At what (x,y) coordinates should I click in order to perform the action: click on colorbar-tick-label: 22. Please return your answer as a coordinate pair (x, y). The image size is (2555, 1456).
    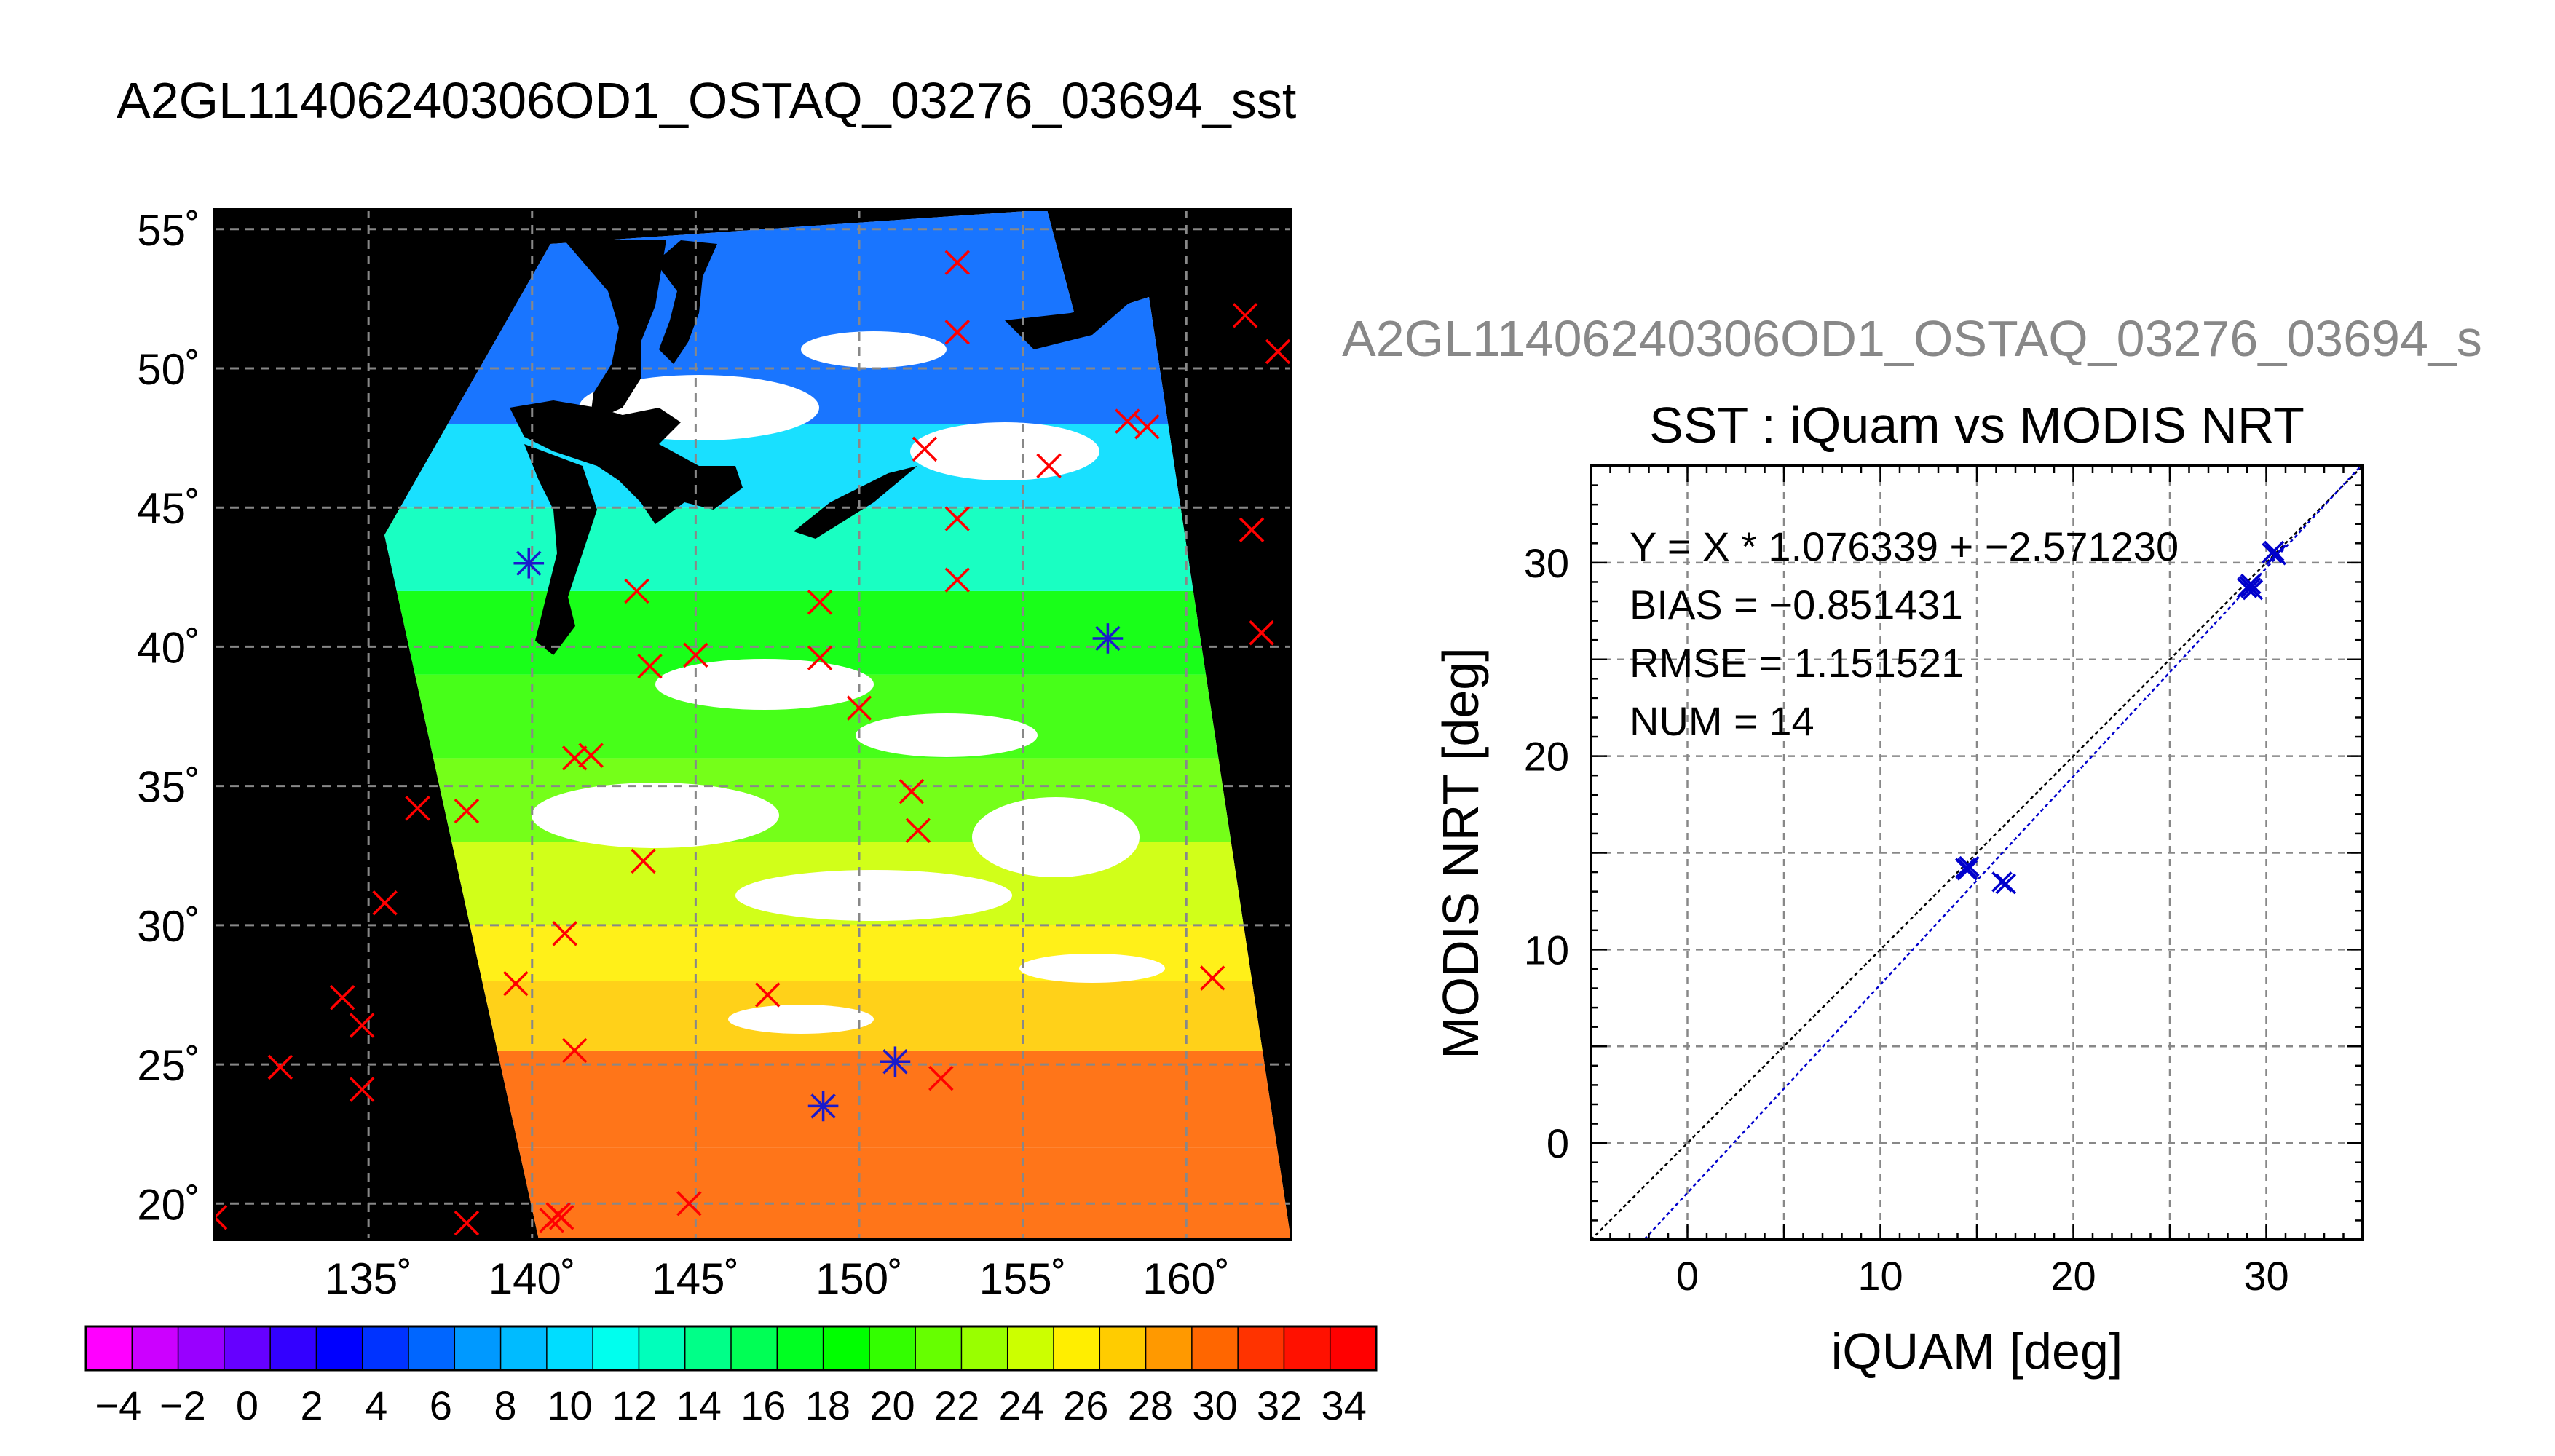
    Looking at the image, I should click on (956, 1405).